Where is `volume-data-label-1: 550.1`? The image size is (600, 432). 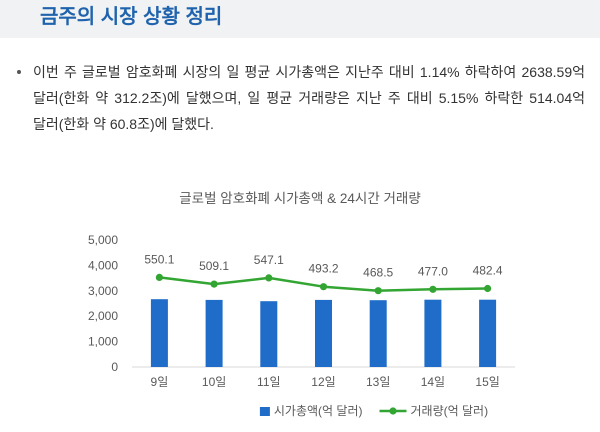 volume-data-label-1: 550.1 is located at coordinates (159, 259).